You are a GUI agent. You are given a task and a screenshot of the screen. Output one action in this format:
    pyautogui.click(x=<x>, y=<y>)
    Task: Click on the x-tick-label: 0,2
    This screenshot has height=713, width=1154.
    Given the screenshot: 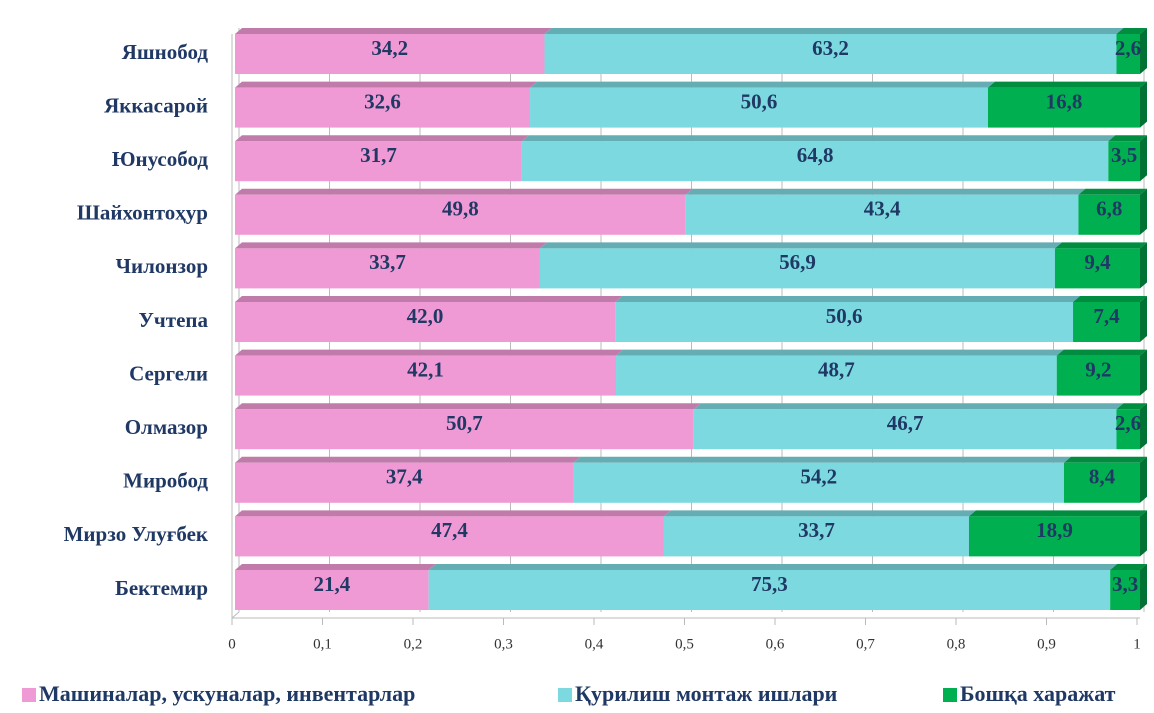 What is the action you would take?
    pyautogui.click(x=413, y=644)
    